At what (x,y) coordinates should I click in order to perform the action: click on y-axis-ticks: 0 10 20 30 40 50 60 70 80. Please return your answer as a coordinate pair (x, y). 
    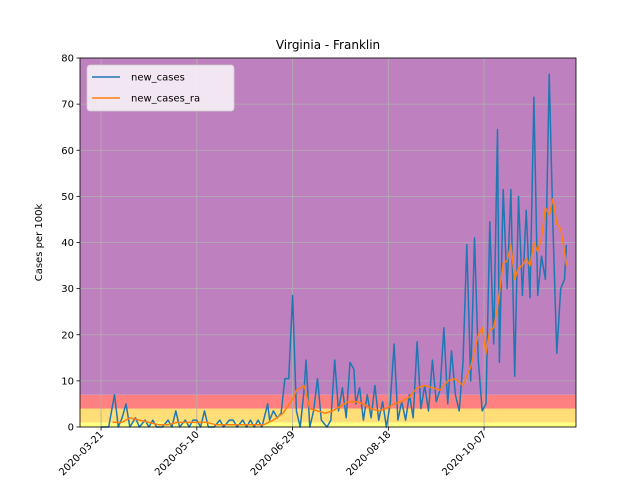
    Looking at the image, I should click on (70, 244).